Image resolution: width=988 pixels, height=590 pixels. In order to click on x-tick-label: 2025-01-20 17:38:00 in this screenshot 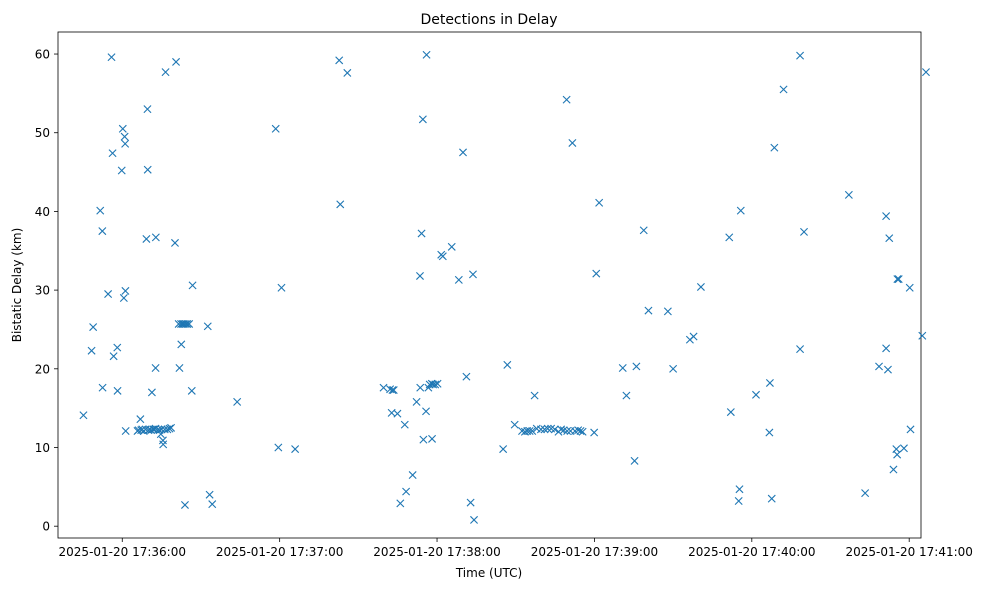, I will do `click(436, 552)`.